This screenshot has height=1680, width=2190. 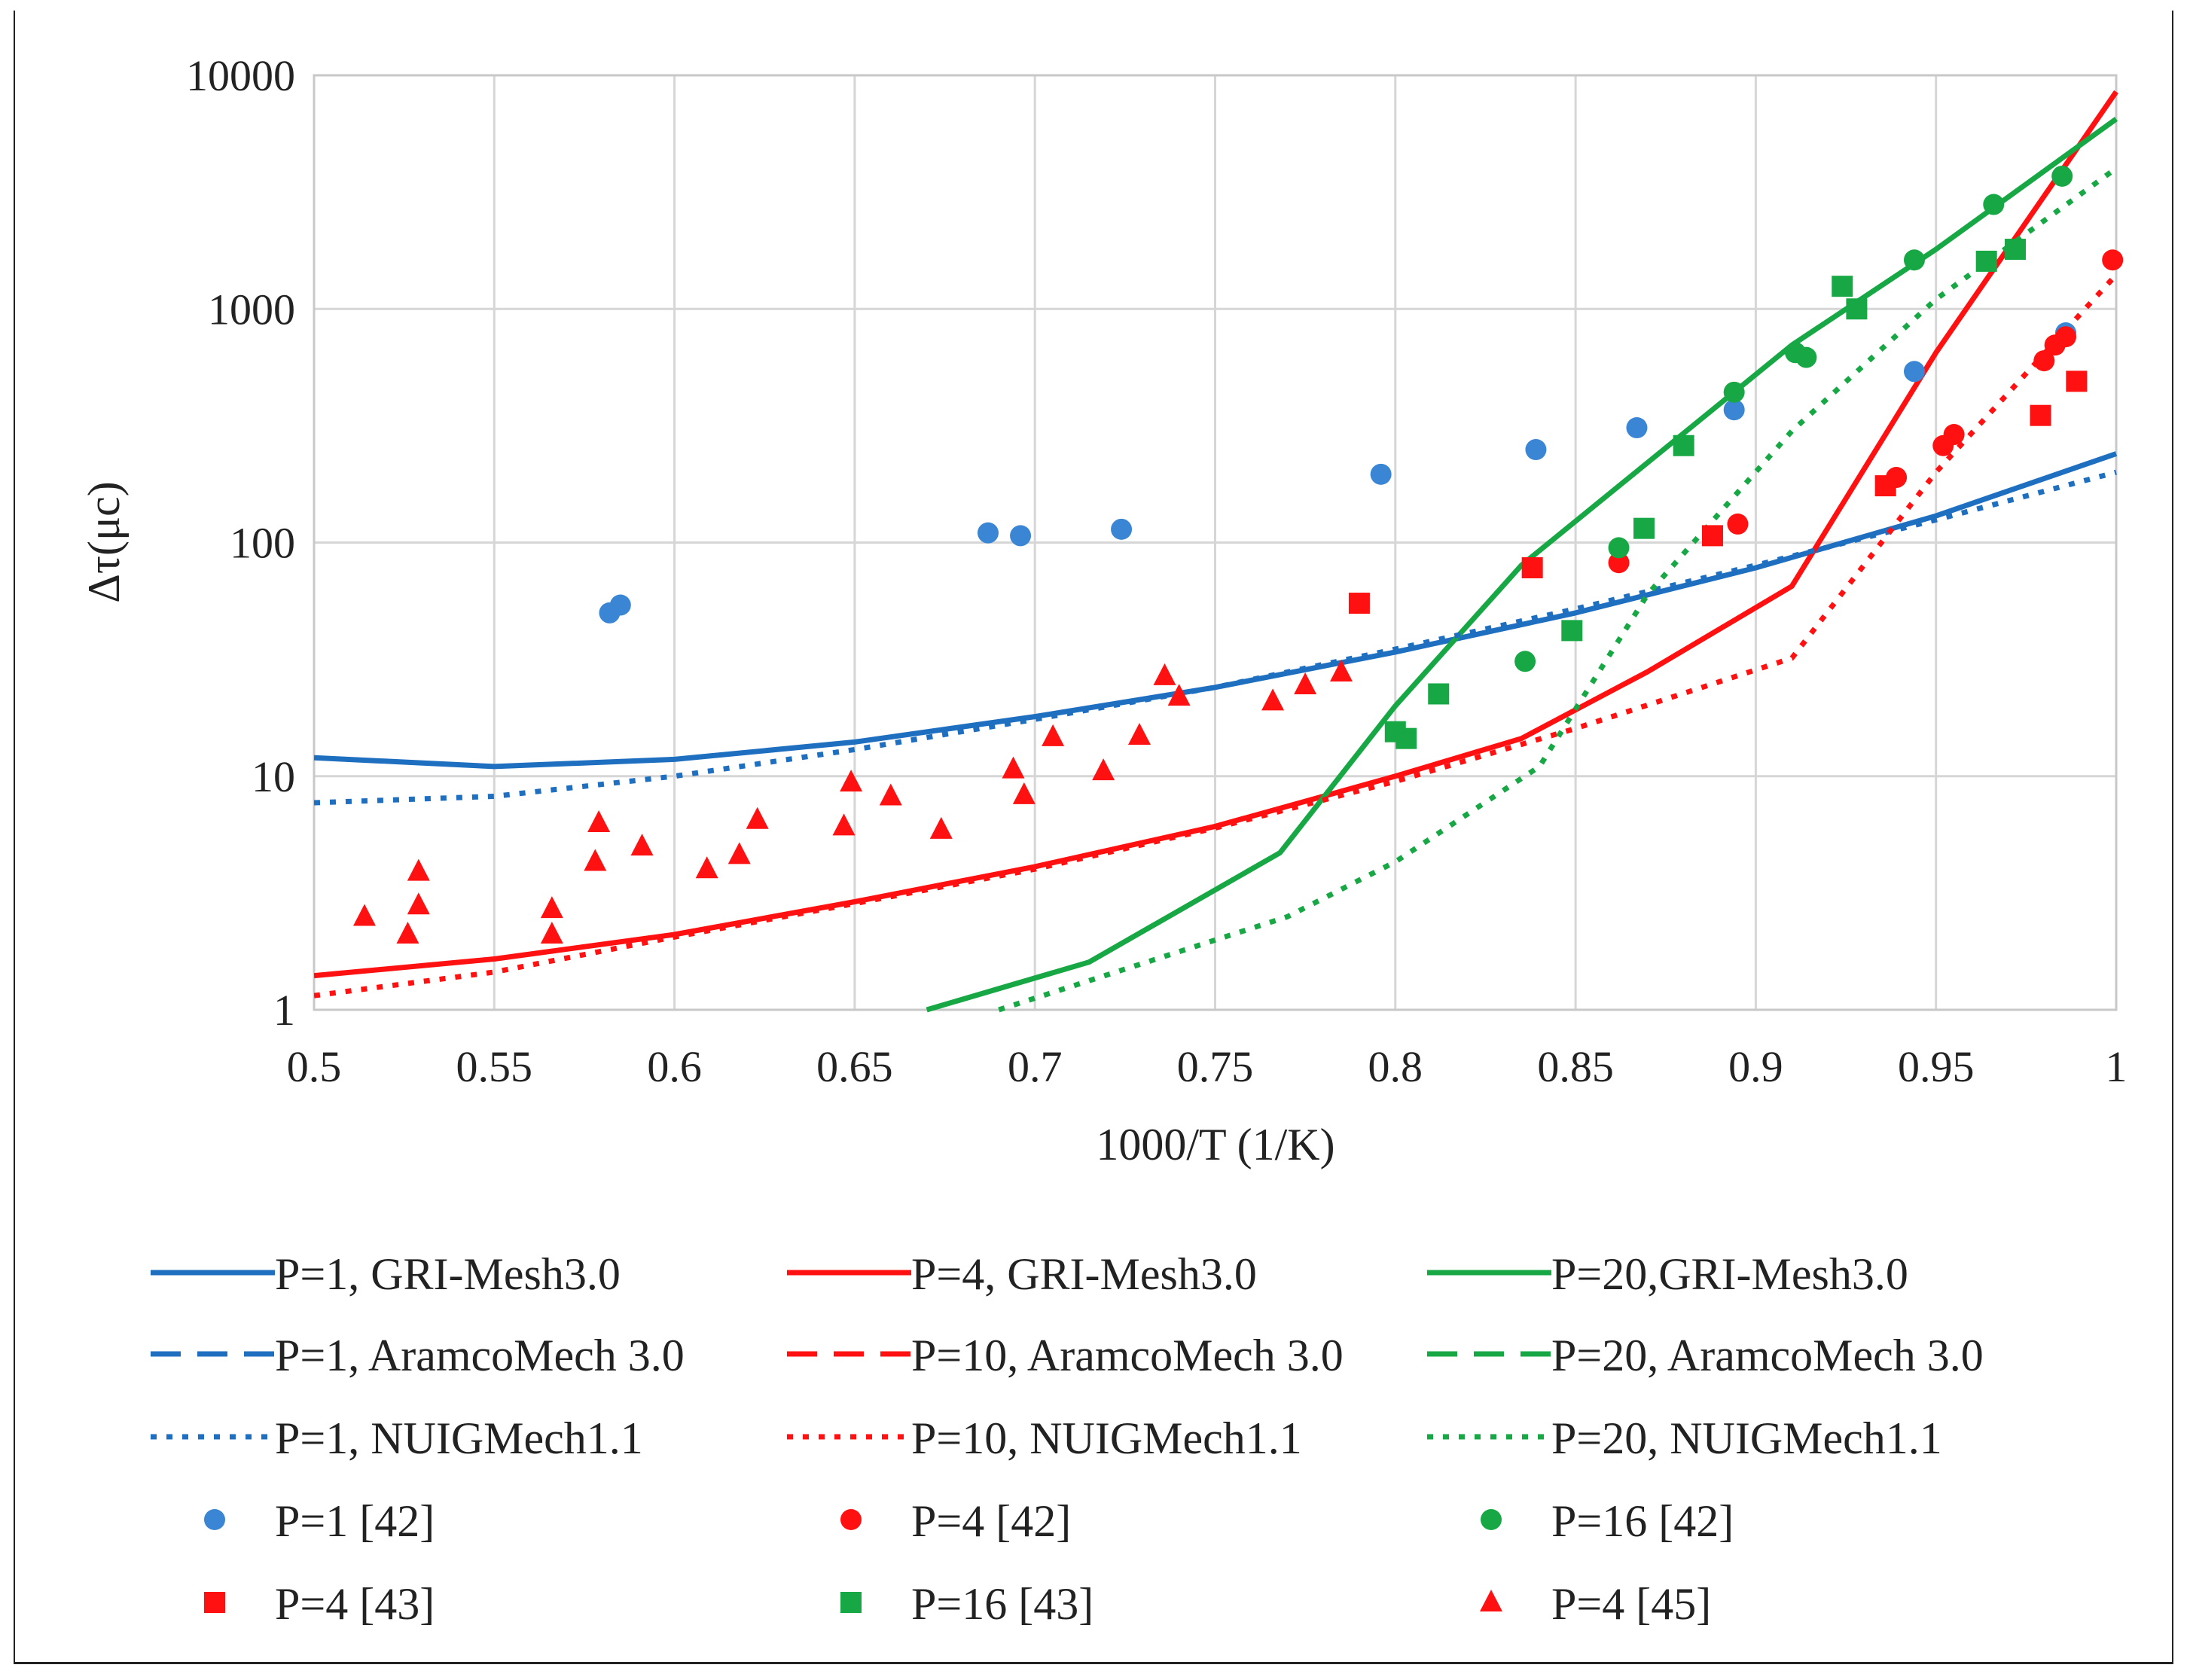 I want to click on y-tick-labels: 1 10 100 1000 10000, so click(x=240, y=543).